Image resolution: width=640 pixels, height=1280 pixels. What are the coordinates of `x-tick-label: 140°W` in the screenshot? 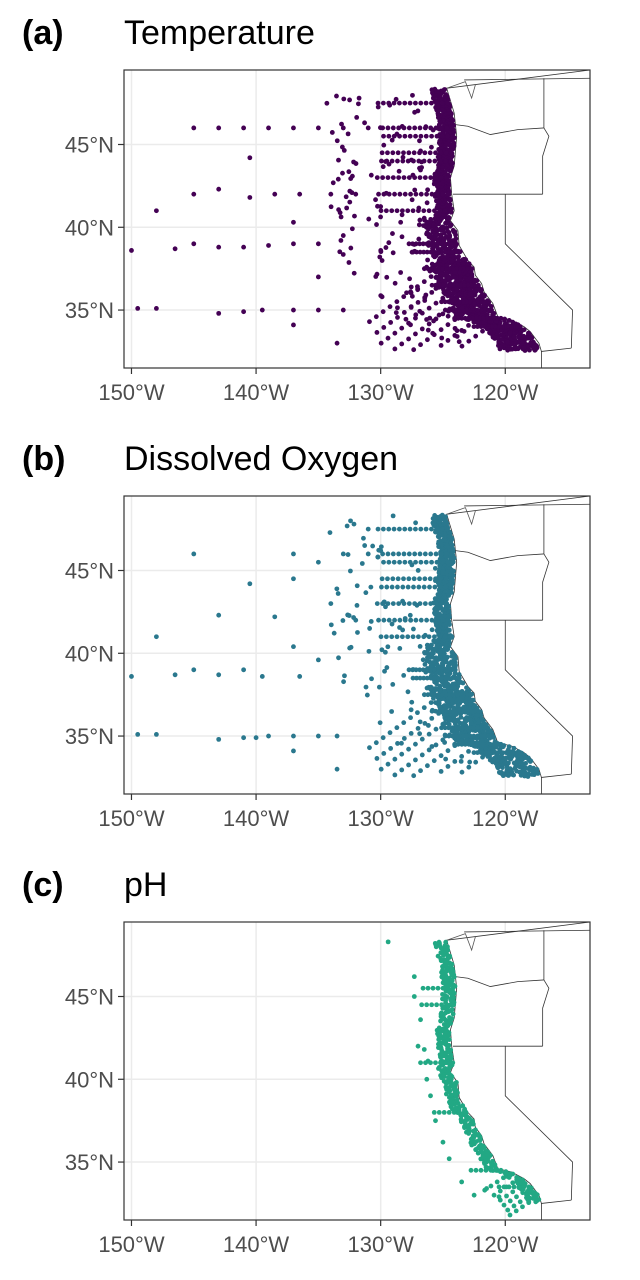 It's located at (256, 392).